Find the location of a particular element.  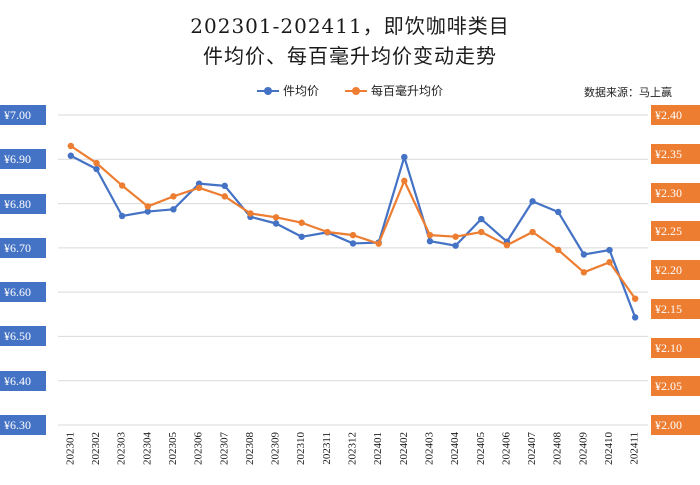

x-tick-label: 202312 is located at coordinates (353, 448).